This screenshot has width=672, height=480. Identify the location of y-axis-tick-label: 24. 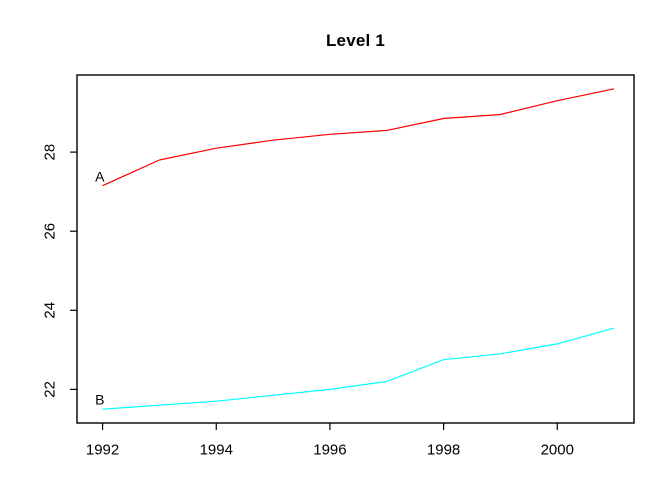
(50, 310).